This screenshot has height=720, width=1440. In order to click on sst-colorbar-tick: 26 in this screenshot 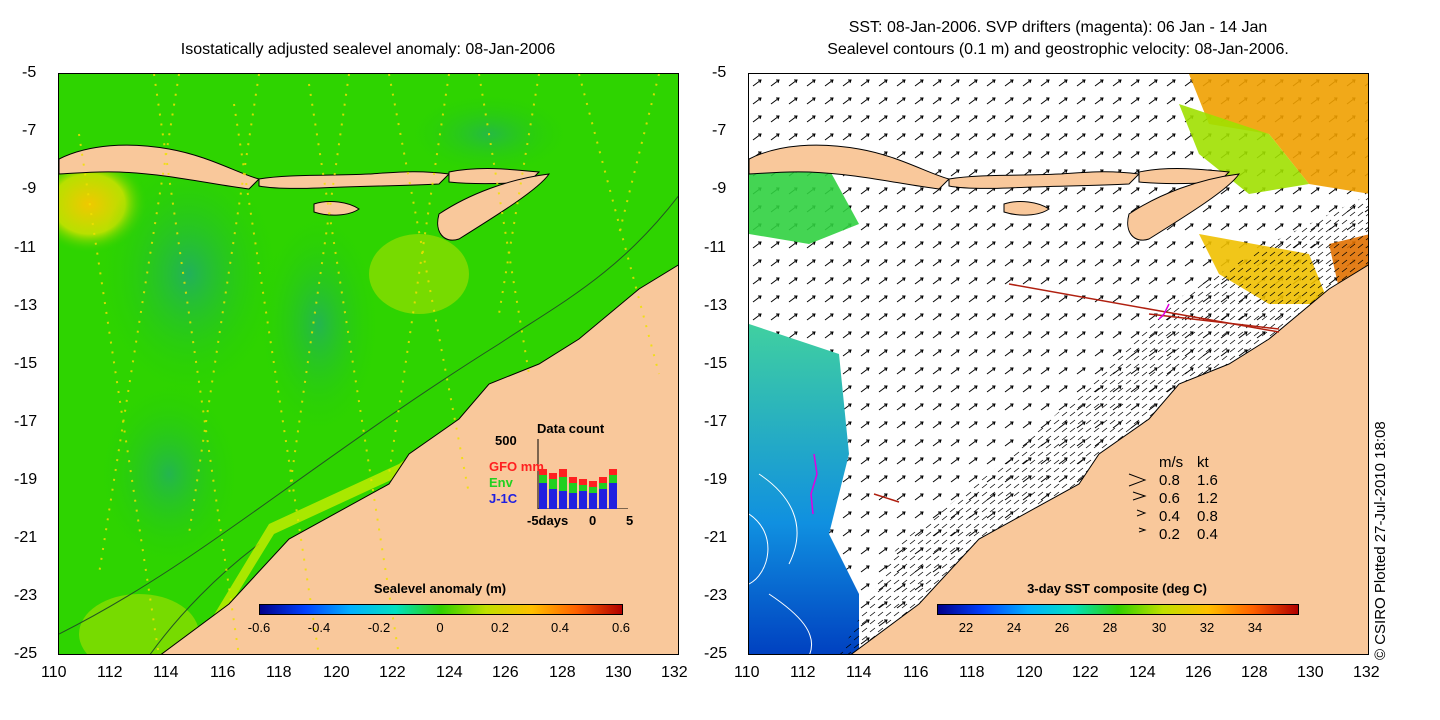, I will do `click(1062, 627)`.